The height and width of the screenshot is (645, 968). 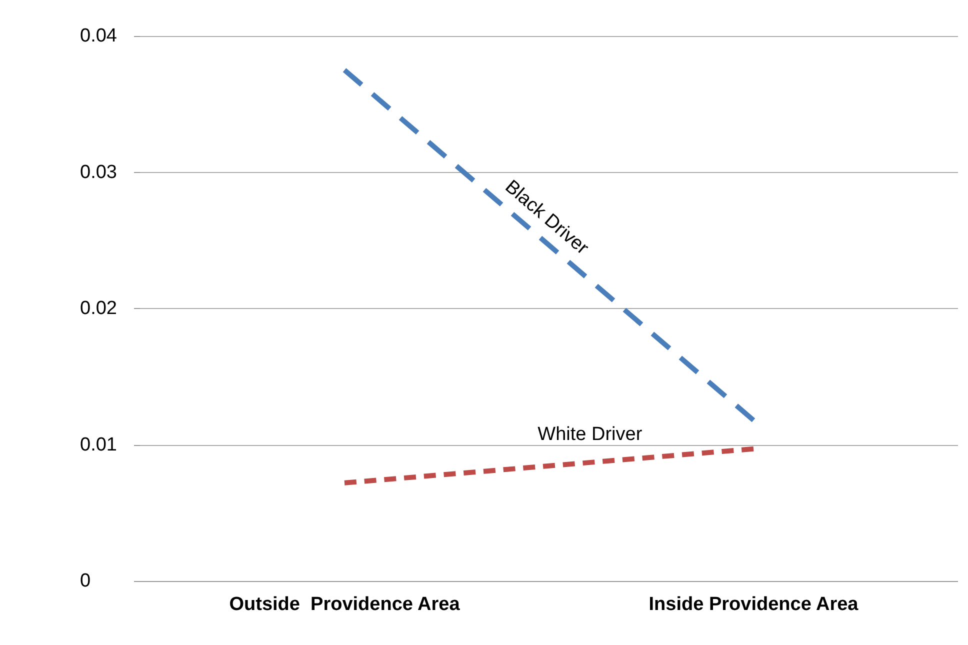 What do you see at coordinates (98, 308) in the screenshot?
I see `y-tick-label: 0.02` at bounding box center [98, 308].